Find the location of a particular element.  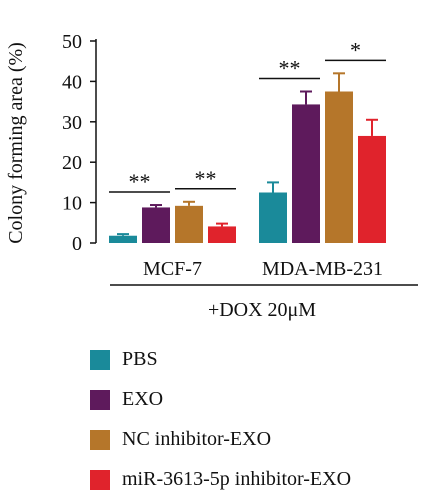

legend-label-pbs: PBS is located at coordinates (140, 359).